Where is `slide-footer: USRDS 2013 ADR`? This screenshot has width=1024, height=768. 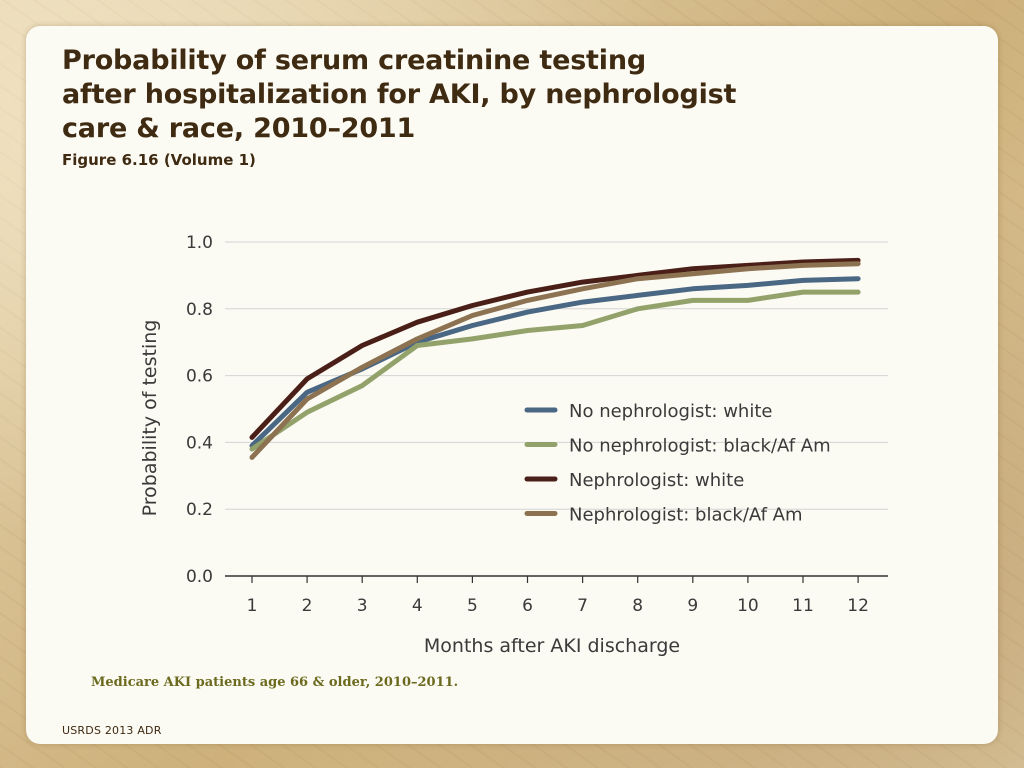
slide-footer: USRDS 2013 ADR is located at coordinates (112, 730).